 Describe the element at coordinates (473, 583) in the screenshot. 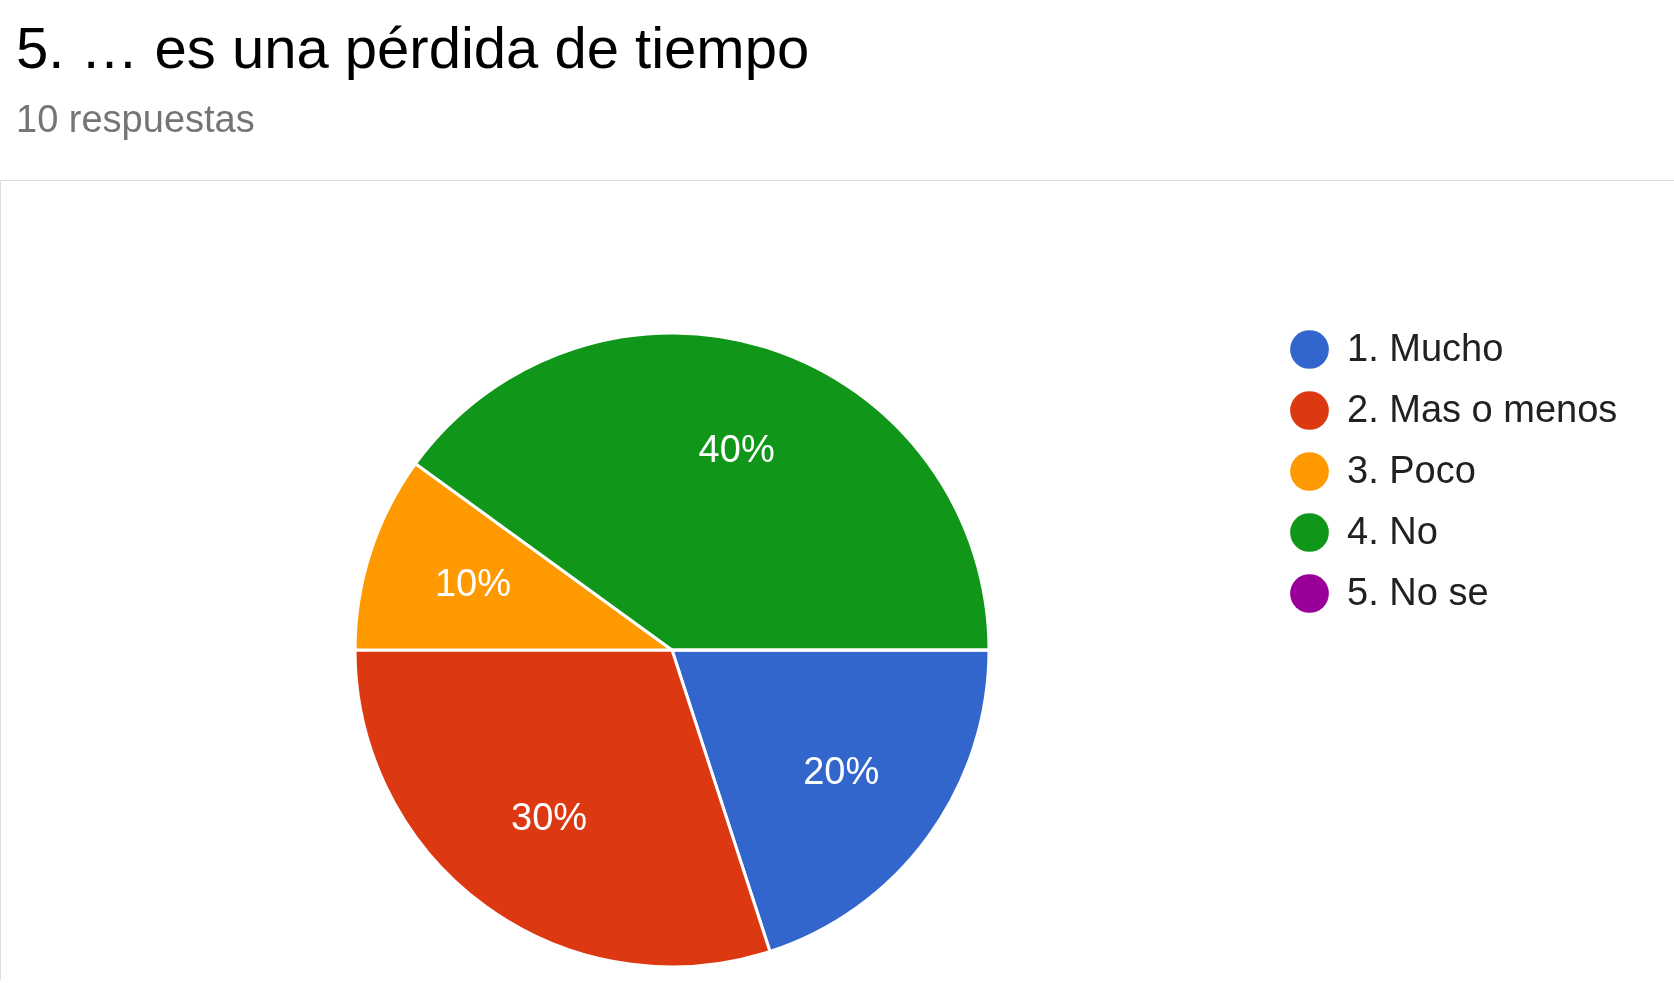

I see `data-label: 10%` at that location.